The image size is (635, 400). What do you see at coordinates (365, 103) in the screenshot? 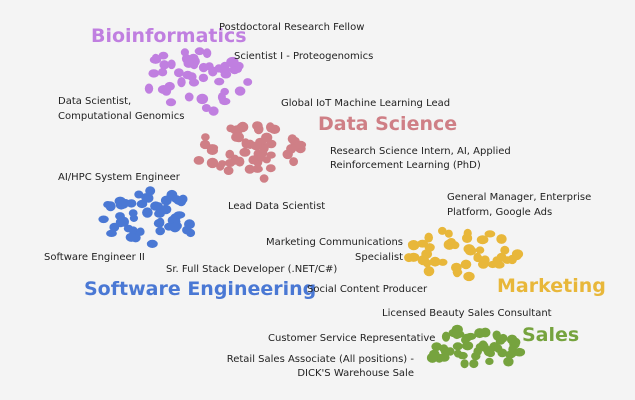
I see `job-label-global-iot-ml-lead: Global IoT Machine Learning Lead` at bounding box center [365, 103].